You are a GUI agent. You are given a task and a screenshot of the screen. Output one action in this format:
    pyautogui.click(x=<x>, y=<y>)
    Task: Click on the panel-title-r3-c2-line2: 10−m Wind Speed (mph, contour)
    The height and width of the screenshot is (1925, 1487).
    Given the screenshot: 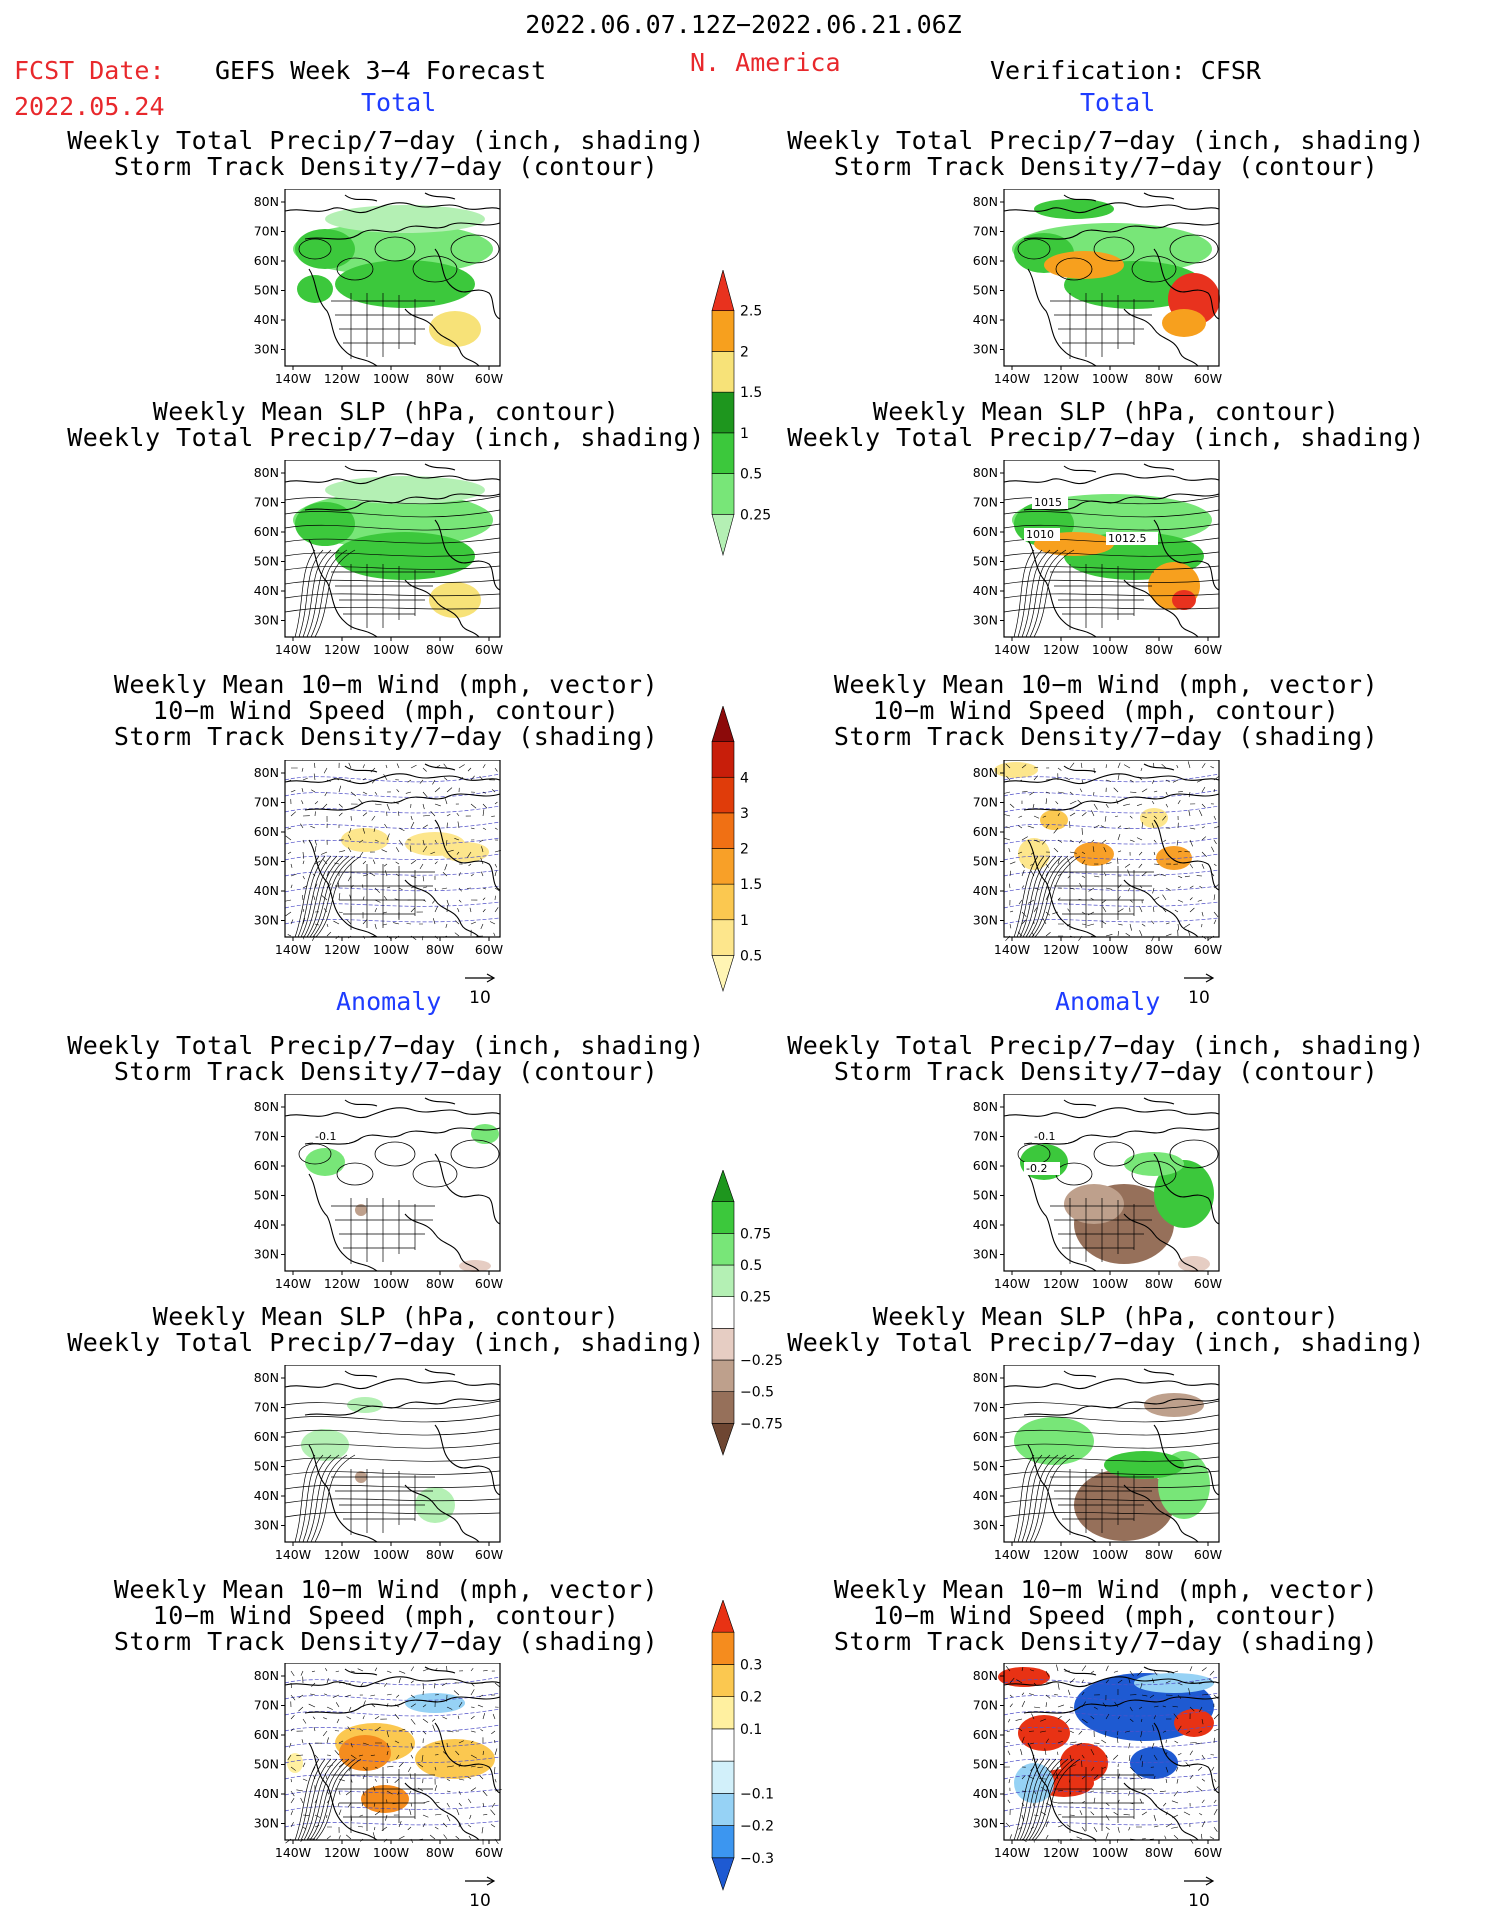 What is the action you would take?
    pyautogui.click(x=1106, y=710)
    